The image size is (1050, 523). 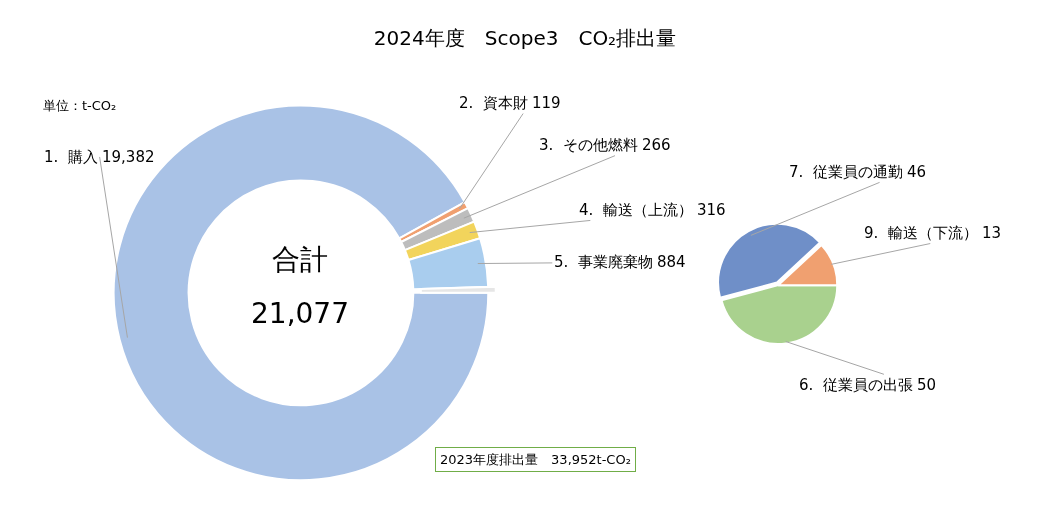 I want to click on slice-label: 3. その他燃料, so click(x=588, y=145).